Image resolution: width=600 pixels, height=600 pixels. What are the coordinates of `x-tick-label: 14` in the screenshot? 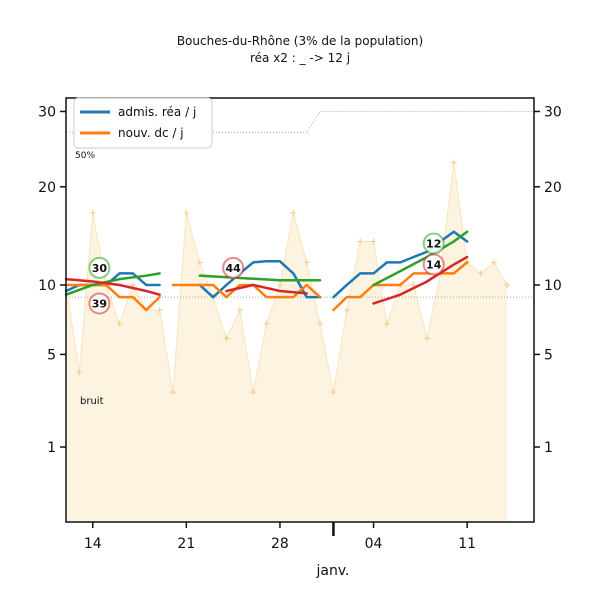 It's located at (93, 544).